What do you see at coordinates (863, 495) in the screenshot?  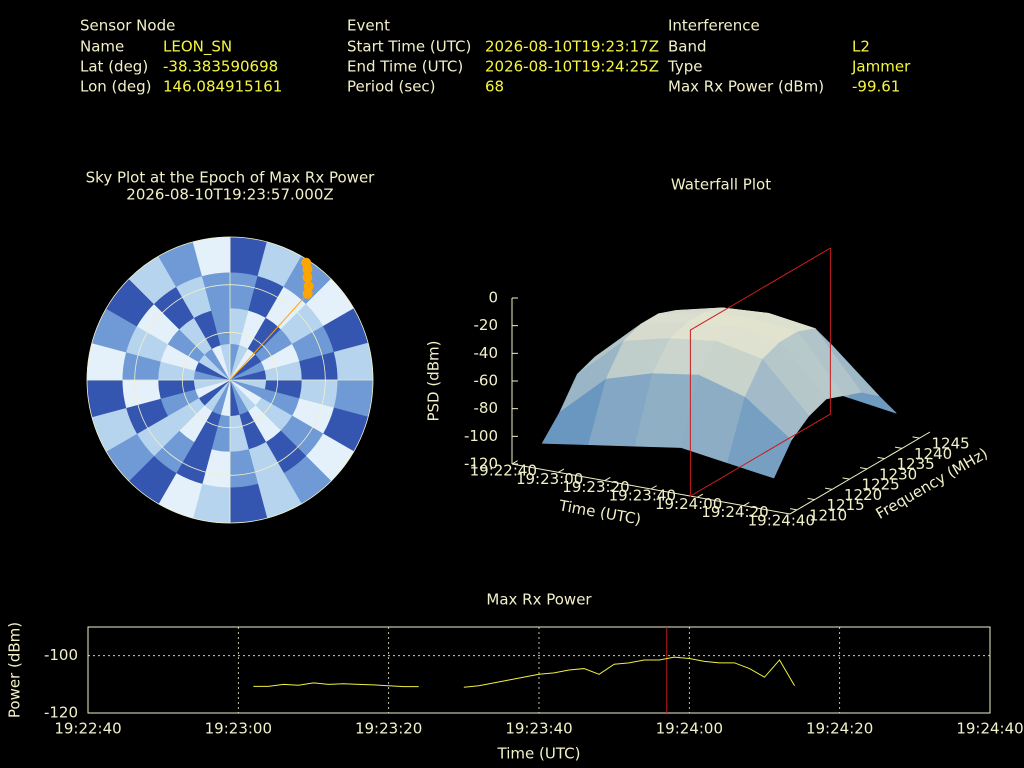 I see `y-tick-label: 1220` at bounding box center [863, 495].